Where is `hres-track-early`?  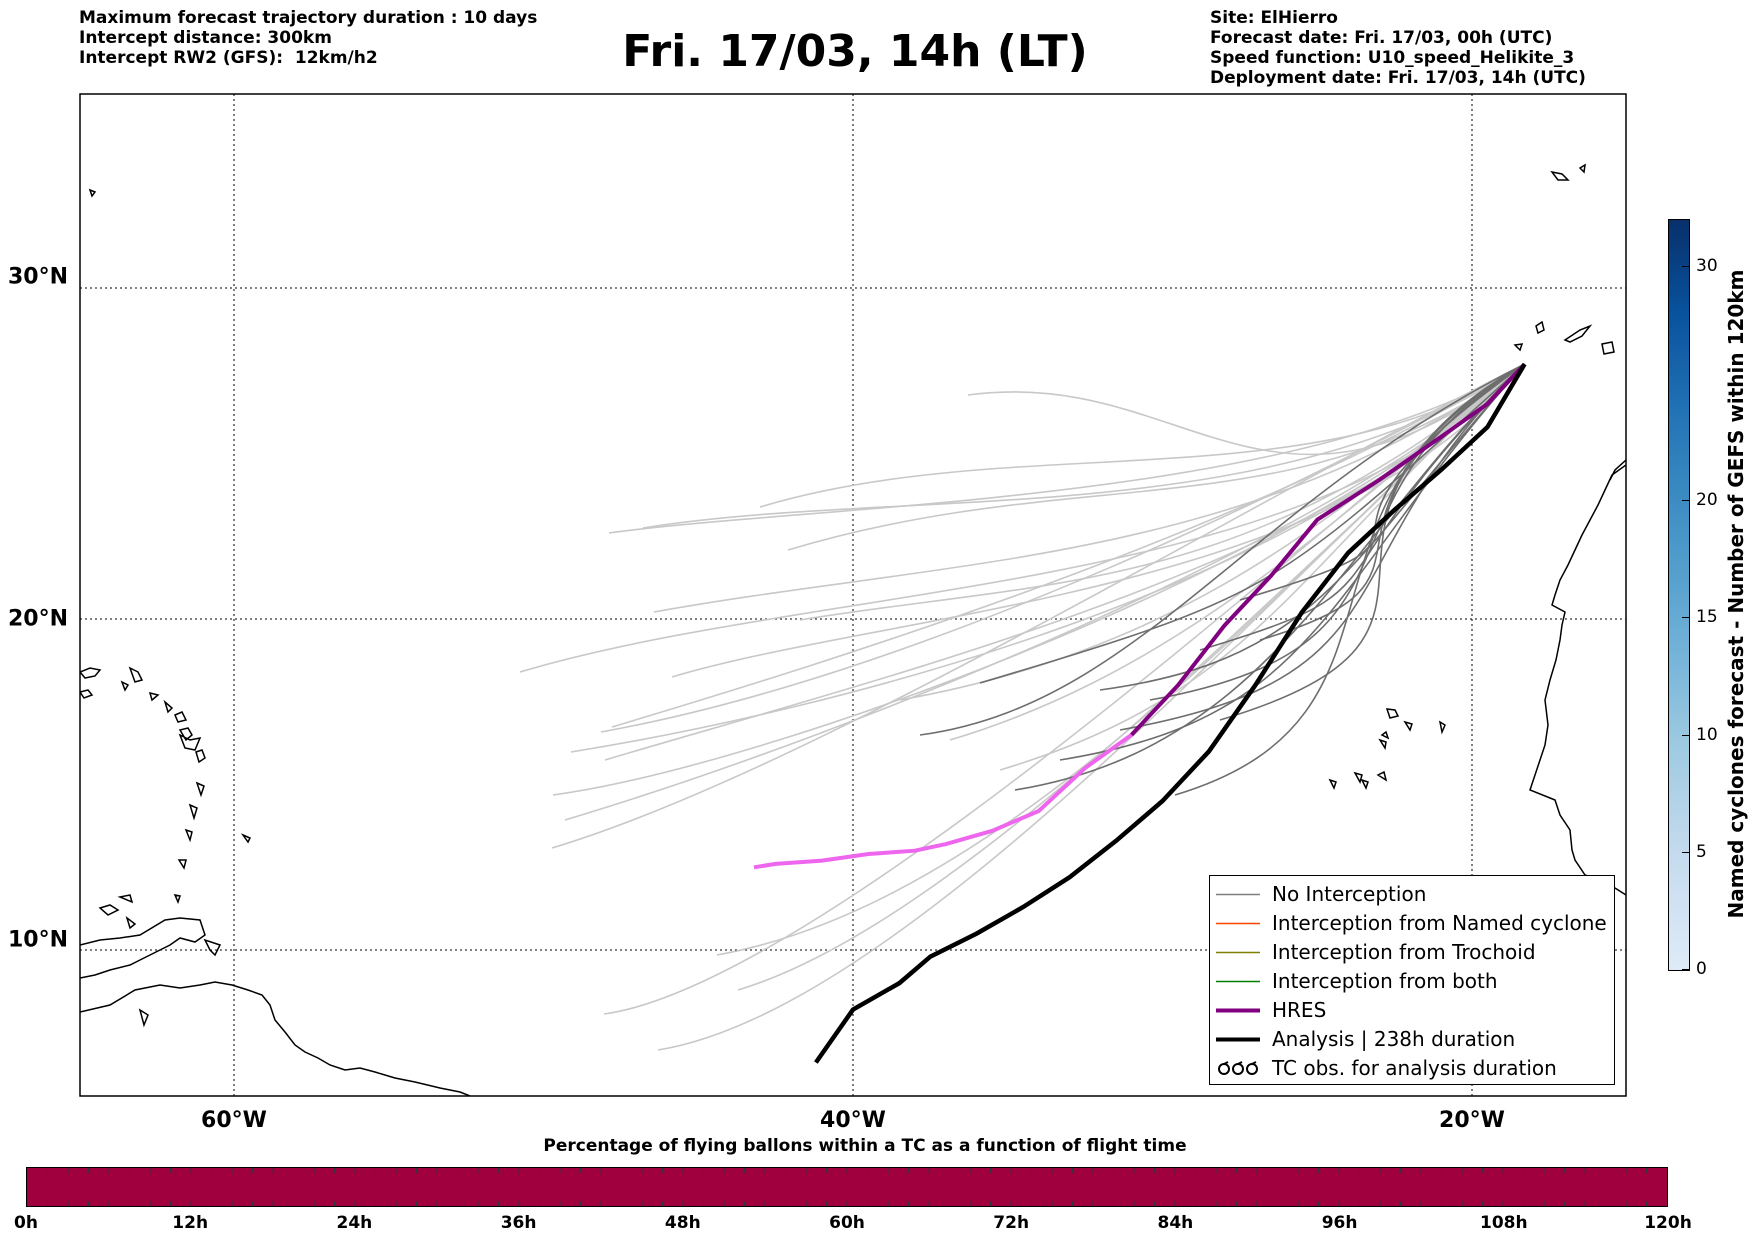
hres-track-early is located at coordinates (1328, 549).